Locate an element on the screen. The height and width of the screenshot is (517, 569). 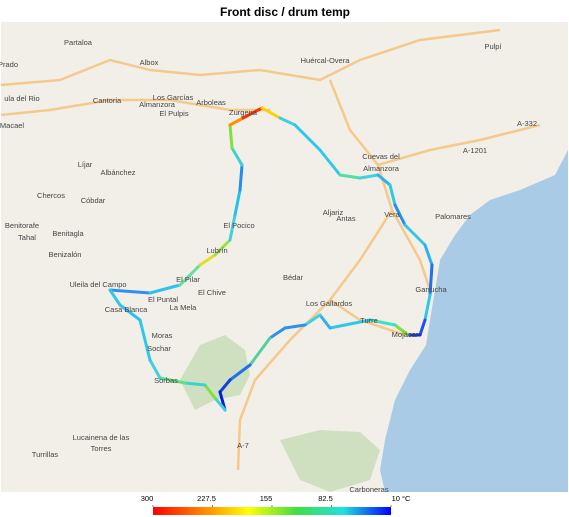
place-label: Zurgena is located at coordinates (243, 112).